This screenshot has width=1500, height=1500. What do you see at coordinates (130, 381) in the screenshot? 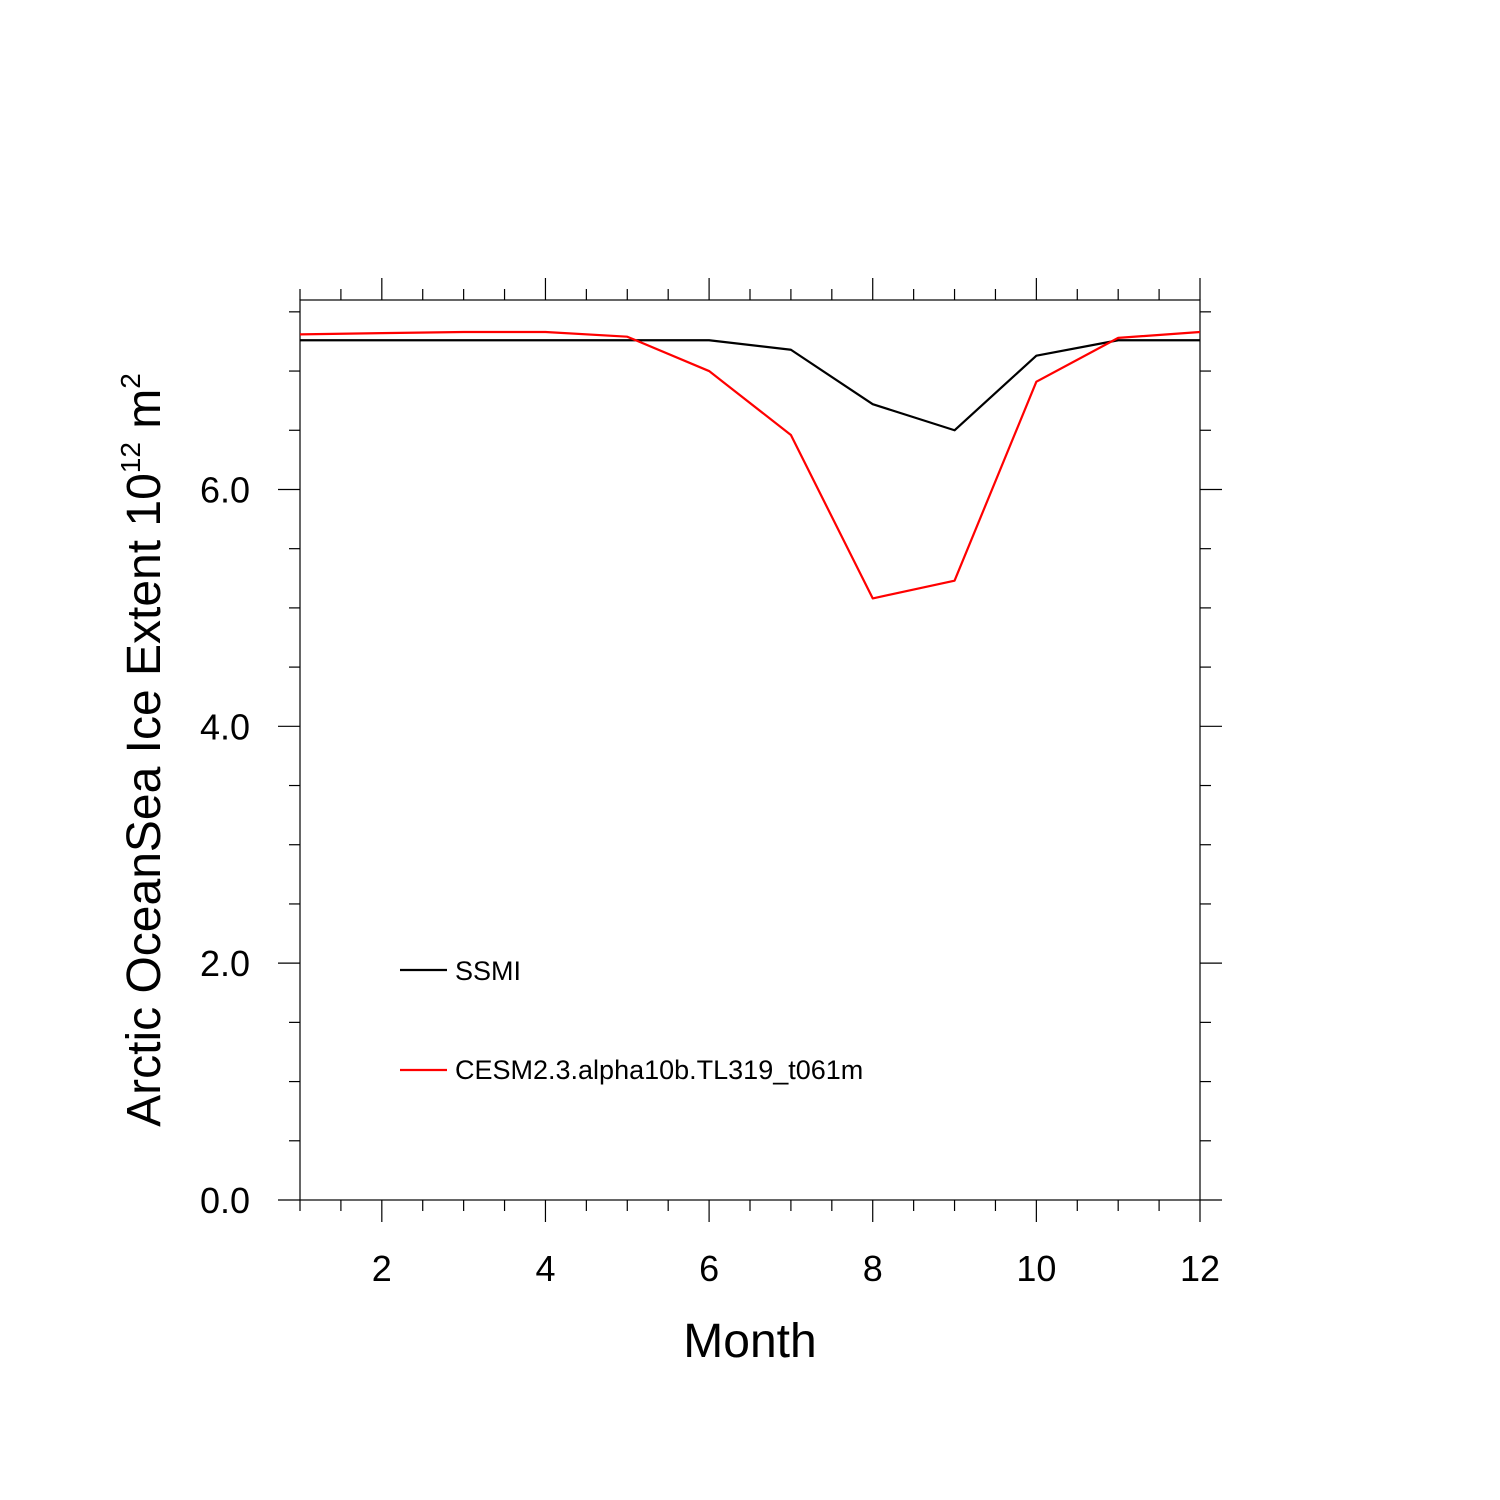
I see `y-axis-title-unit-exponent: 2` at bounding box center [130, 381].